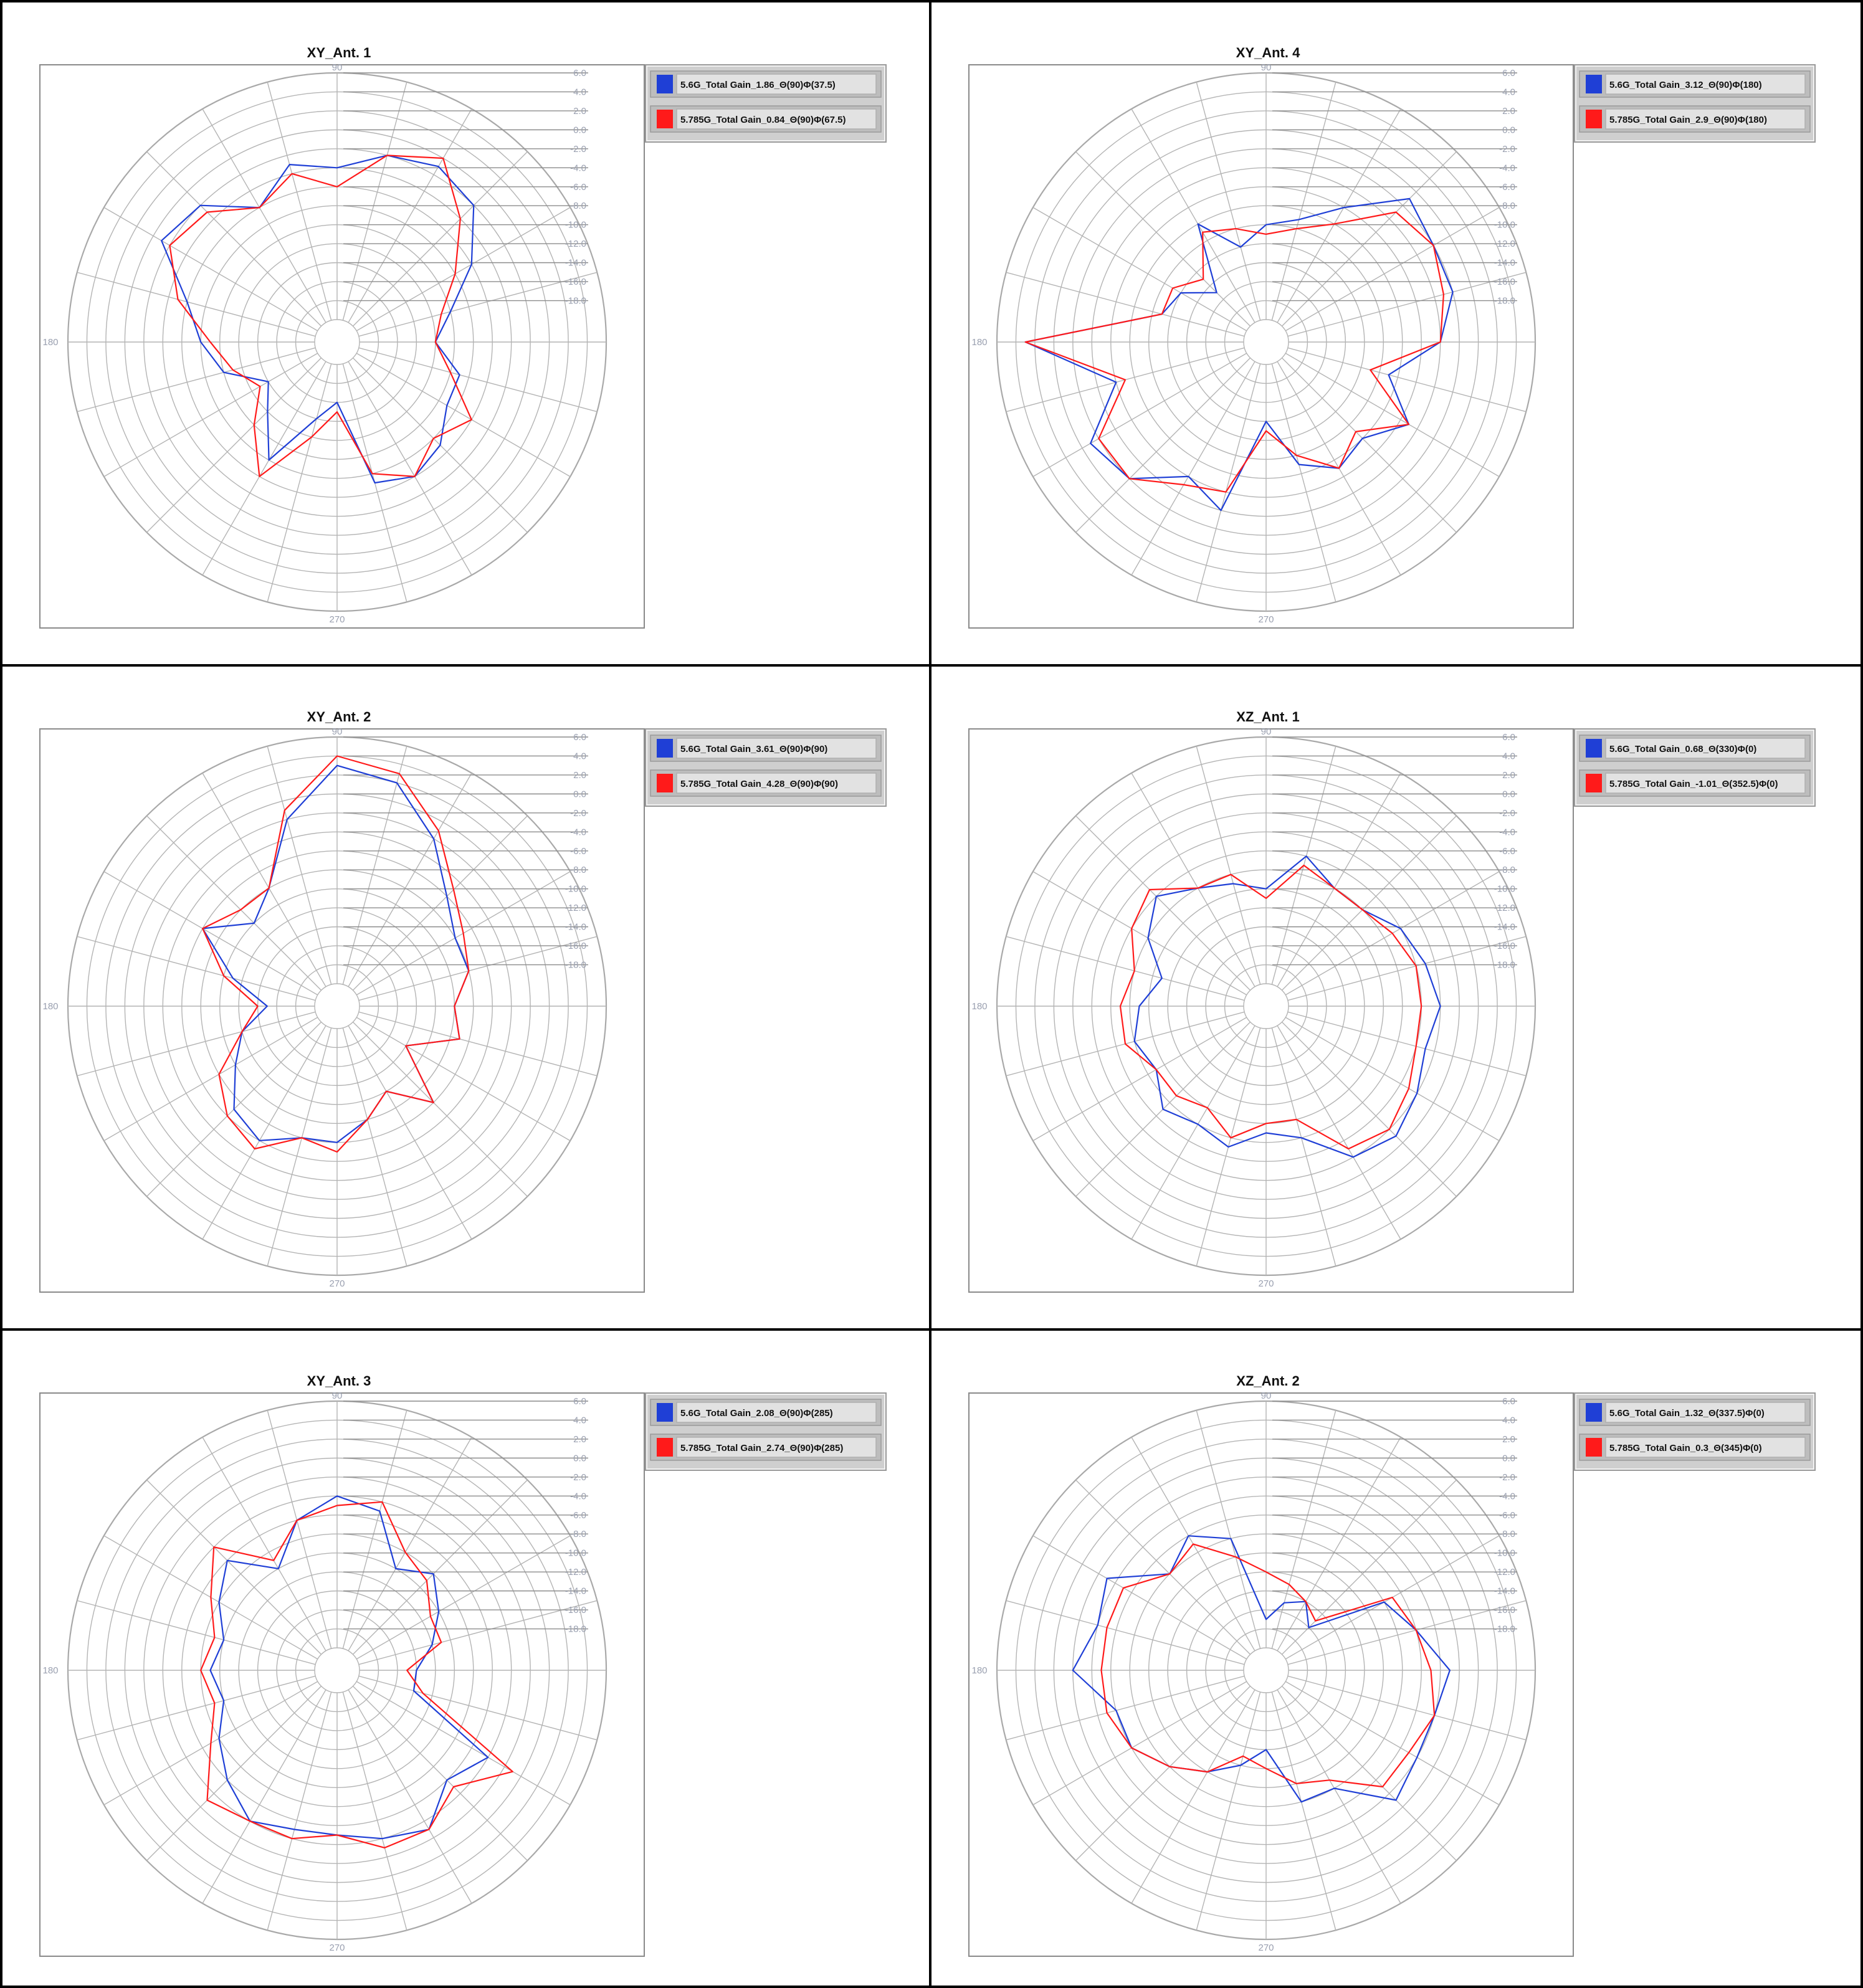 This screenshot has height=1988, width=1863. I want to click on legend-label: 5.785G_Total Gain_0.84_Θ(90)Φ(67.5), so click(763, 120).